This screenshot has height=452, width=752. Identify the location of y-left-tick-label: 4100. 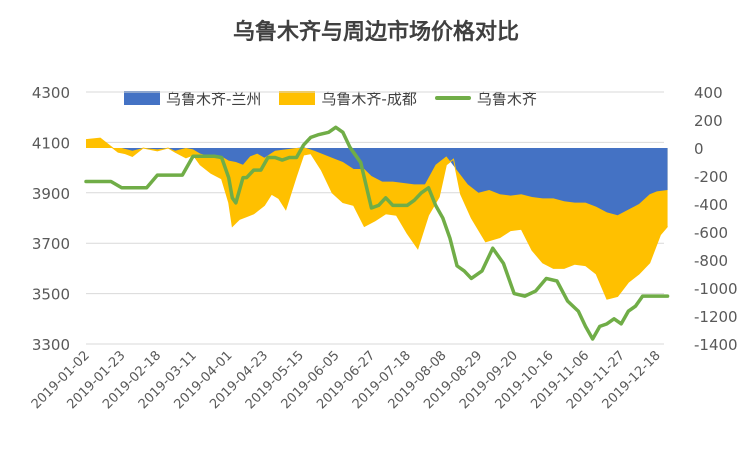
(51, 143).